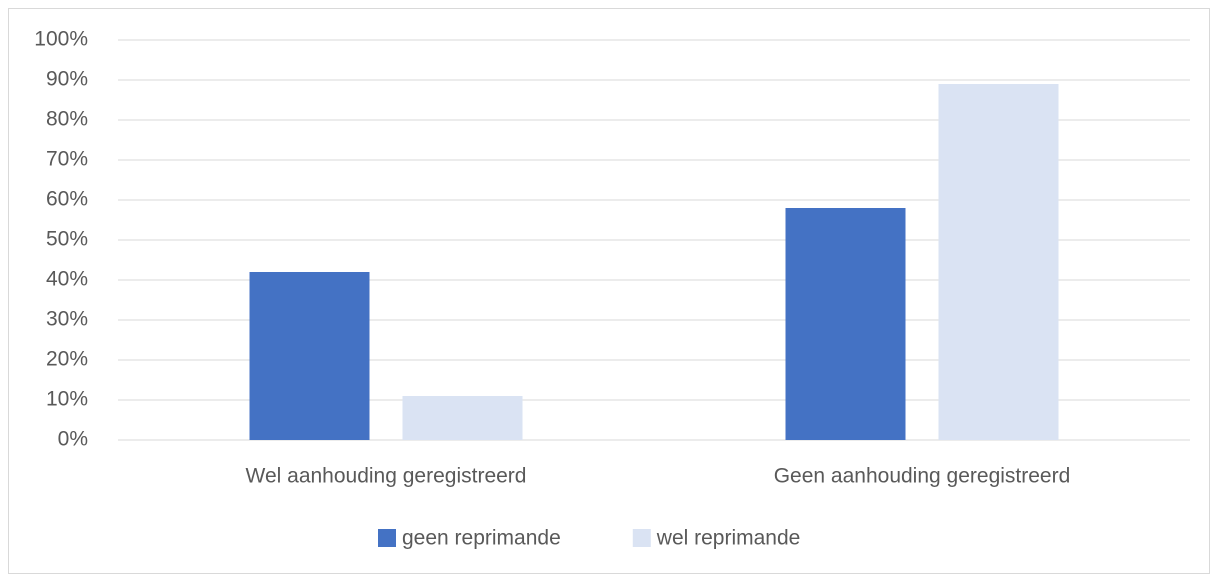 The image size is (1211, 574). I want to click on y-tick-label: 0%, so click(73, 439).